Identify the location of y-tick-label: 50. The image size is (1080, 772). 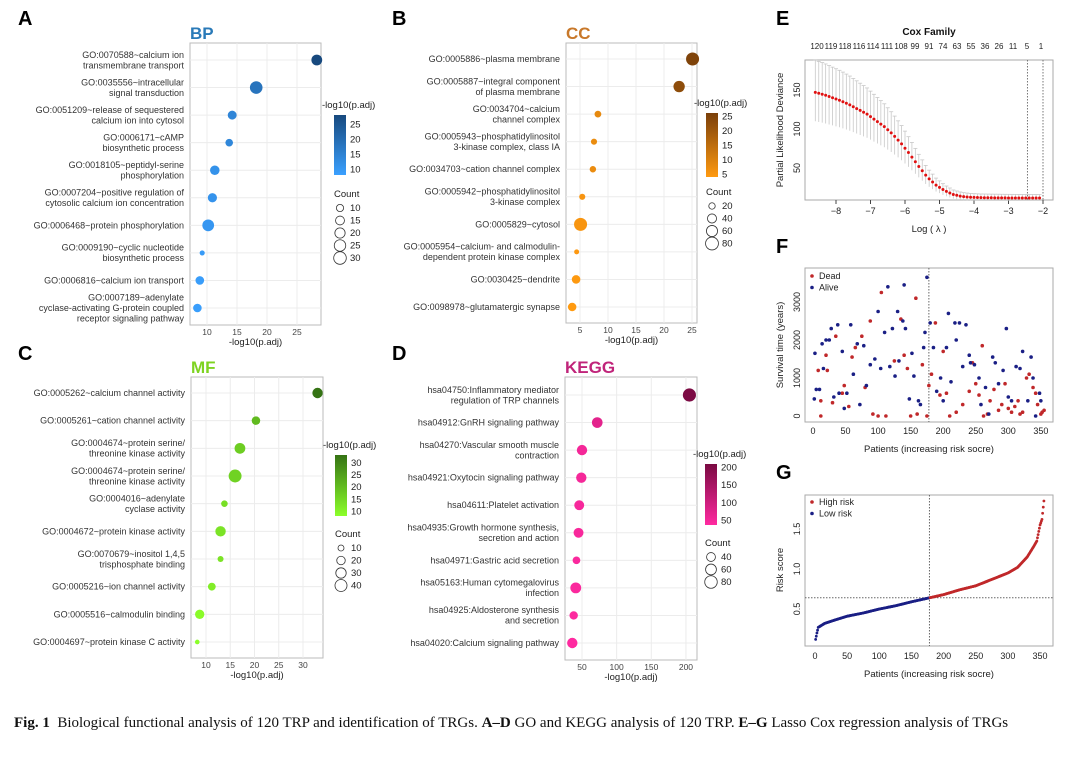
(797, 168).